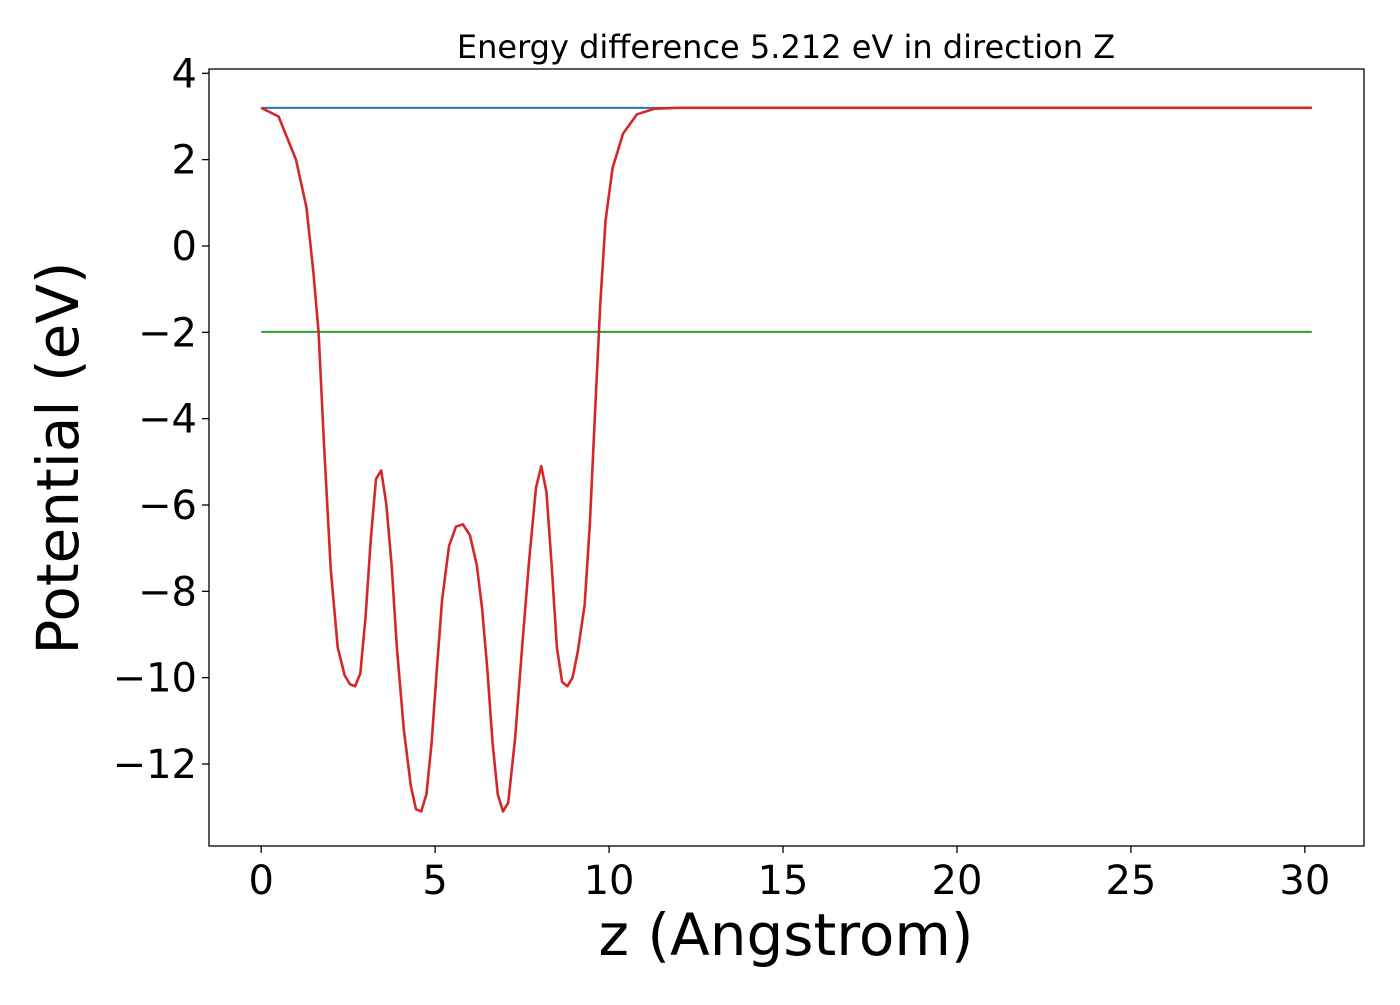  I want to click on y-tick-label: −6, so click(167, 506).